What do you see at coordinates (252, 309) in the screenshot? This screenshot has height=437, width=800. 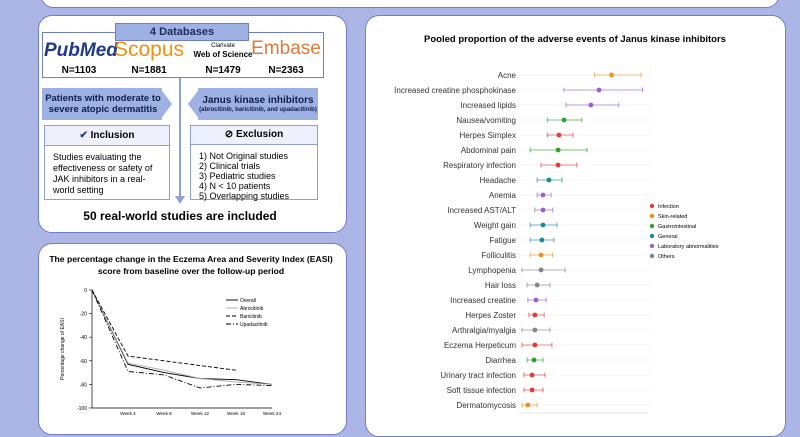 I see `legend-label: Abrocitinib` at bounding box center [252, 309].